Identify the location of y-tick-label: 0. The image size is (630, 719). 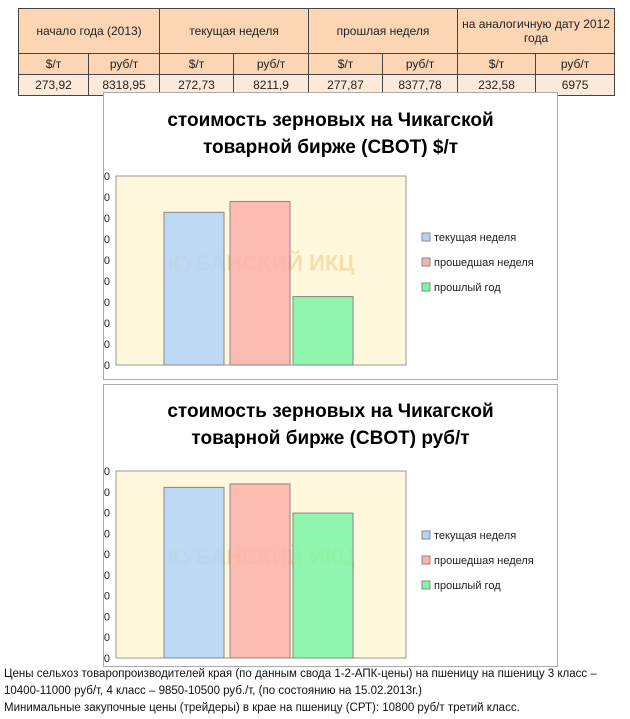
(107, 659).